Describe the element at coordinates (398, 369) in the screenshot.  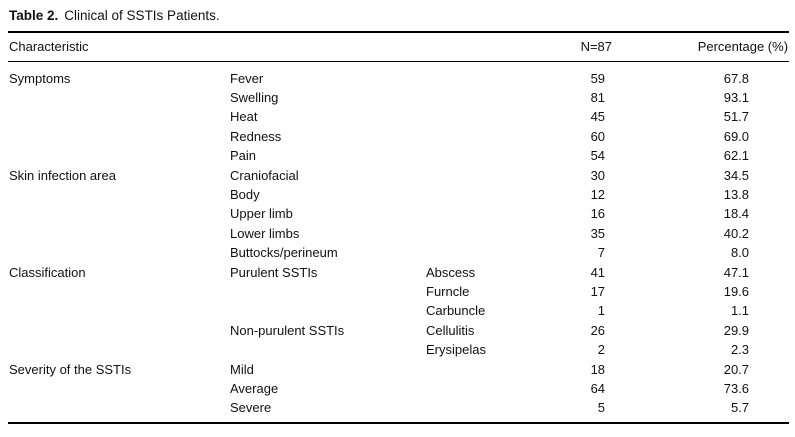
I see `table-row: Severity of the SSTIs Mild 18 20.7` at that location.